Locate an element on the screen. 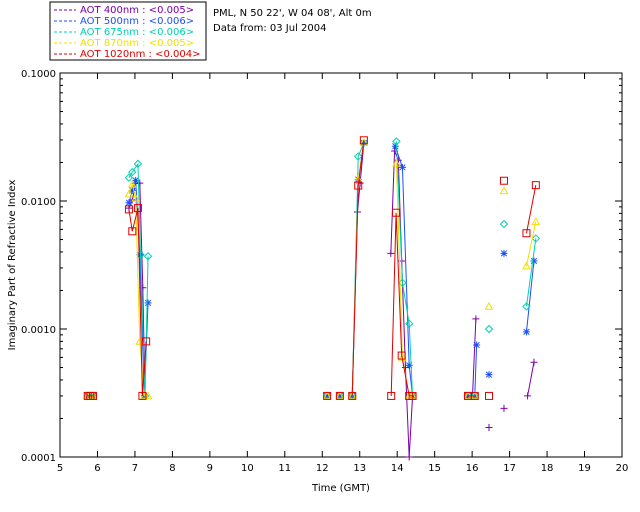 The height and width of the screenshot is (512, 640). x-tick-label: 15 is located at coordinates (434, 468).